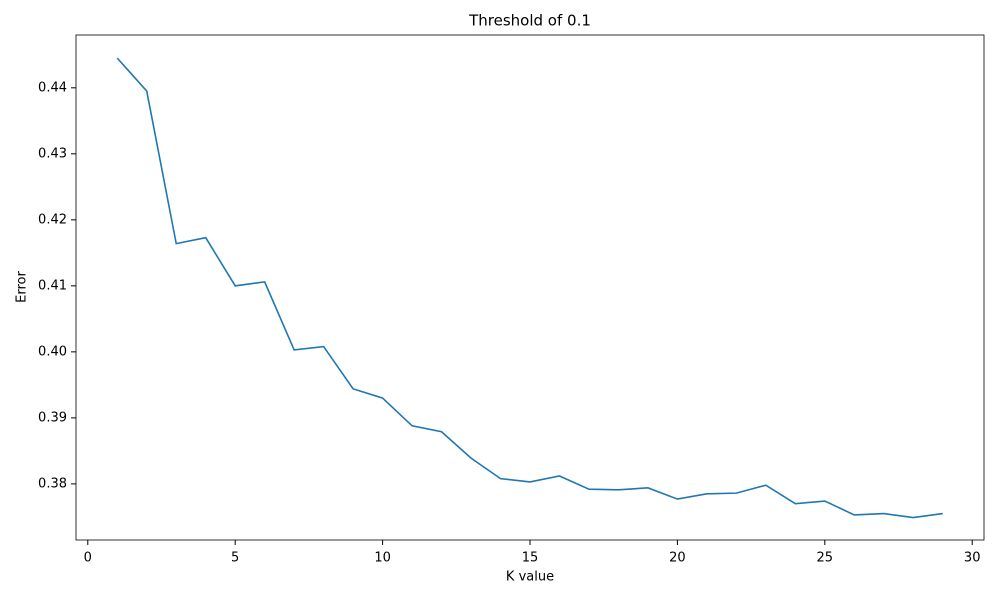 Image resolution: width=1000 pixels, height=600 pixels. Describe the element at coordinates (52, 219) in the screenshot. I see `y-tick-label: 0.42` at that location.